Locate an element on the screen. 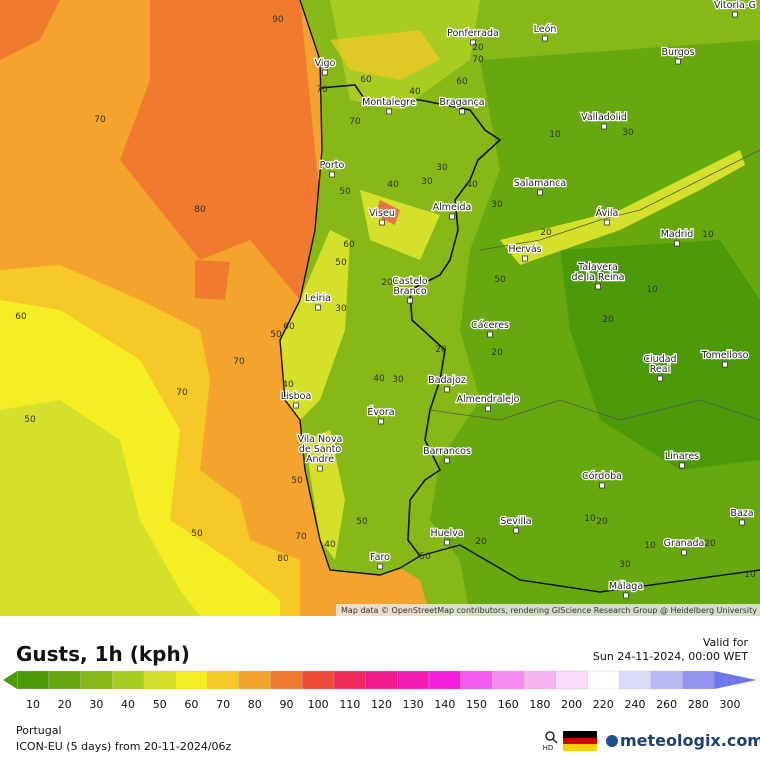  city-label: Almendralejo is located at coordinates (488, 399).